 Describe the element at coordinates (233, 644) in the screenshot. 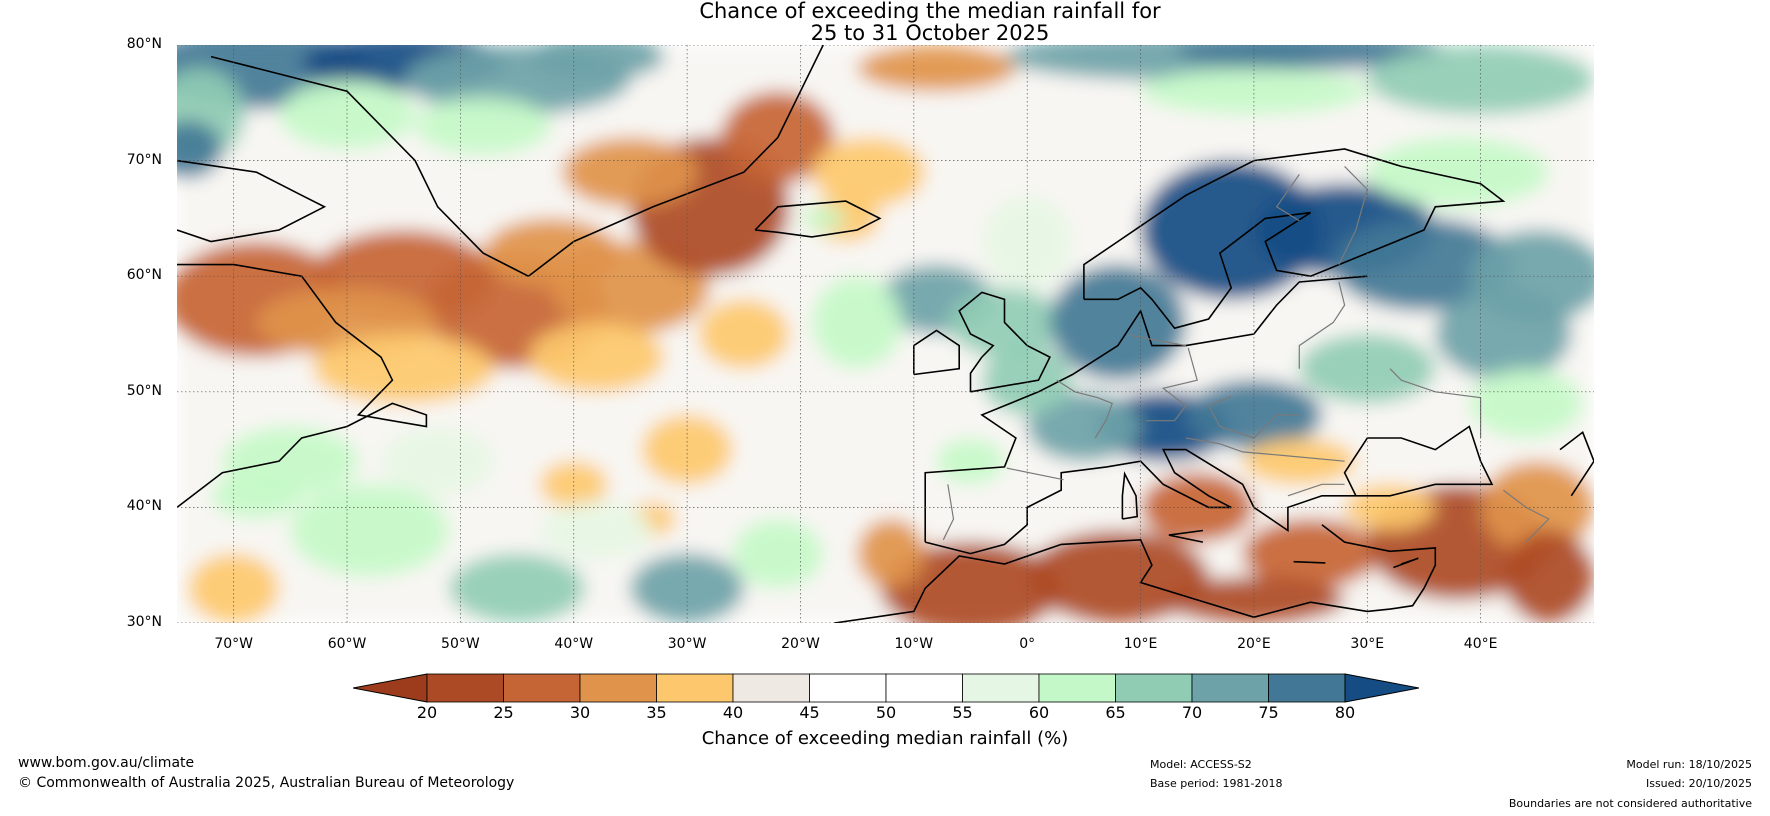

I see `longitude-label: 70°W` at that location.